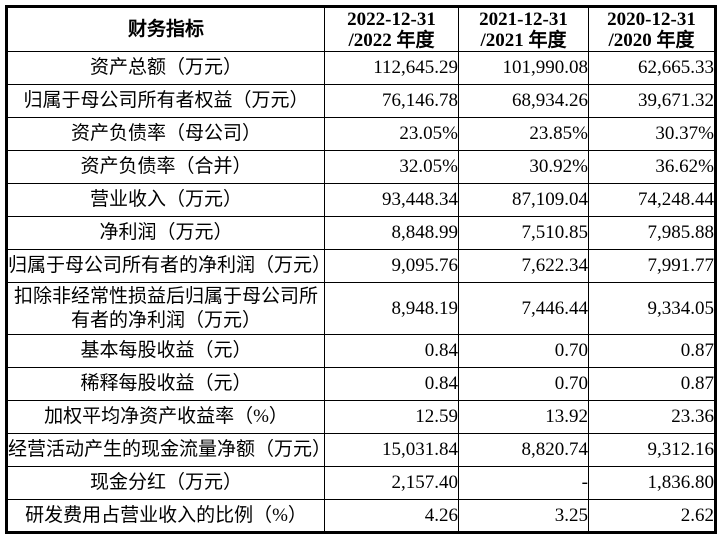 Image resolution: width=724 pixels, height=543 pixels. What do you see at coordinates (523, 266) in the screenshot?
I see `row-value-2021: 7,622.34` at bounding box center [523, 266].